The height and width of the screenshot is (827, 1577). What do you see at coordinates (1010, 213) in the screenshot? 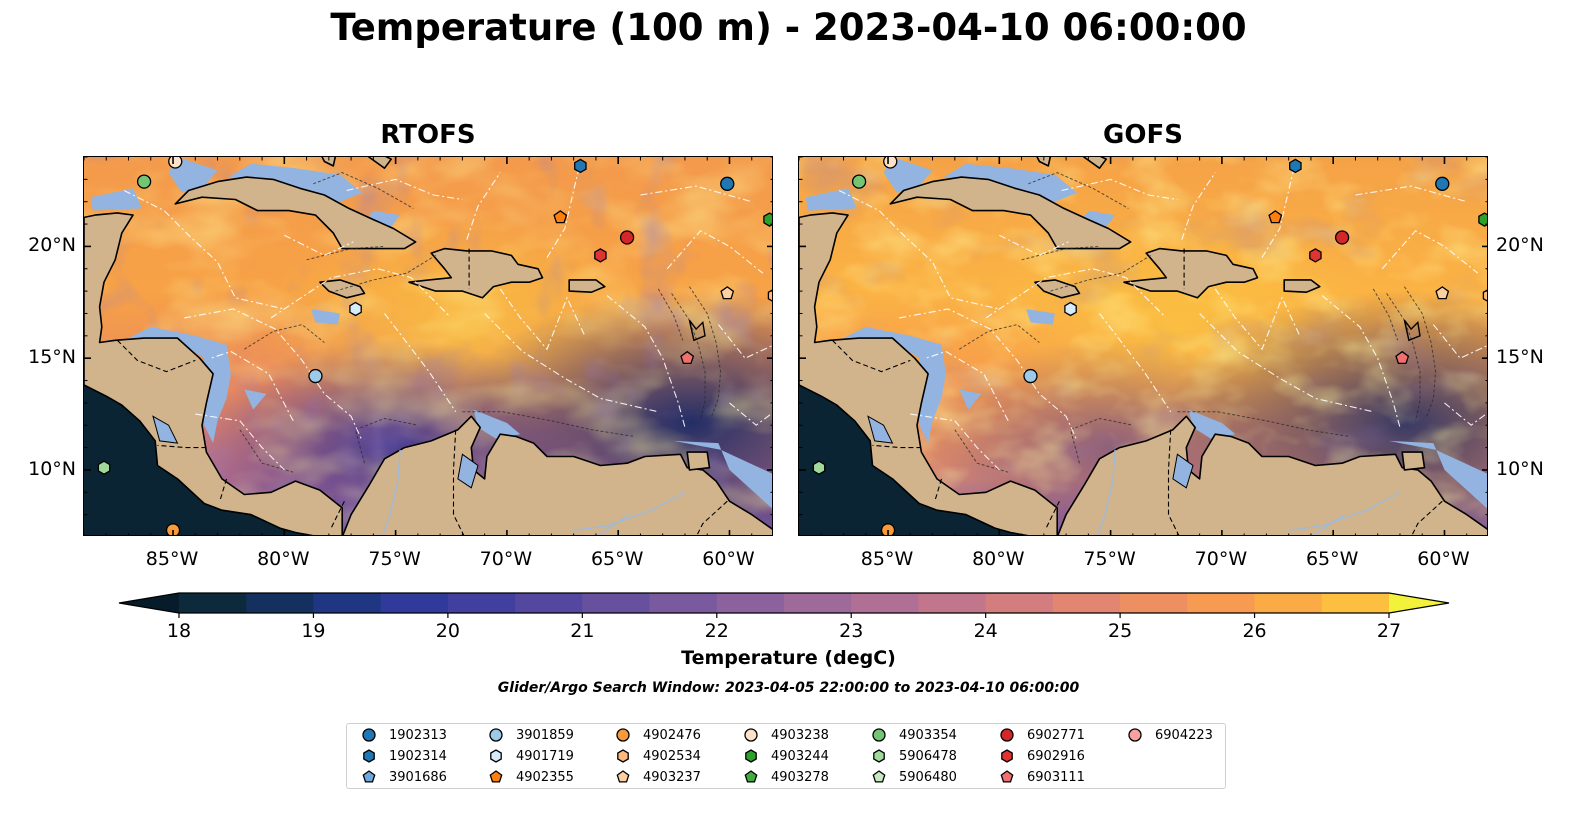
I see `cuba-land` at bounding box center [1010, 213].